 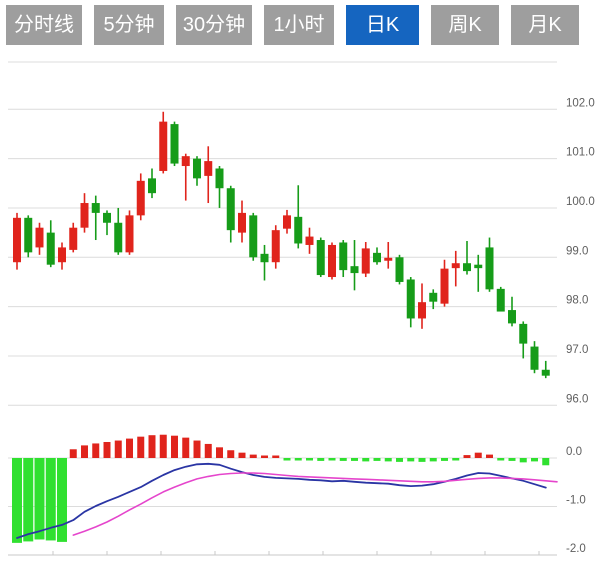 I want to click on price-axis-label: 98.0, so click(x=577, y=301).